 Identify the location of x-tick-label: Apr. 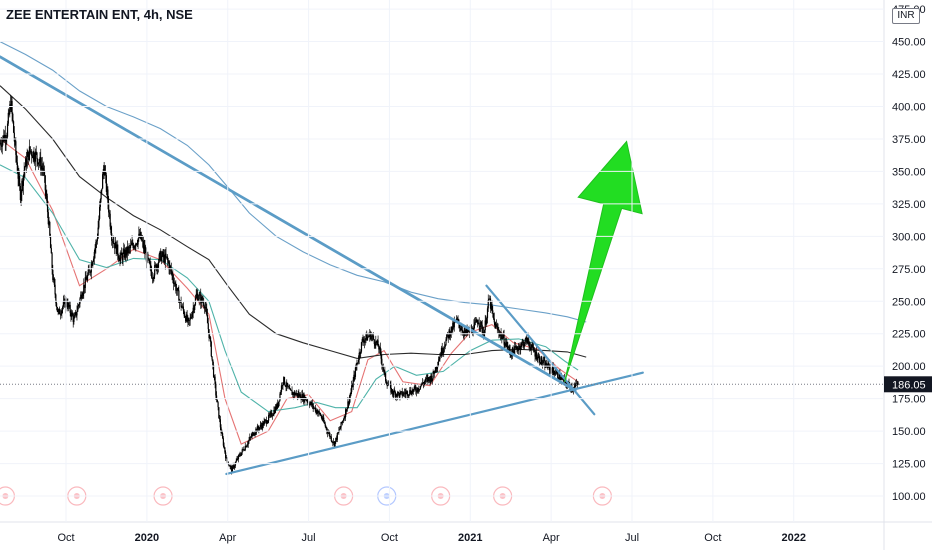
(227, 538).